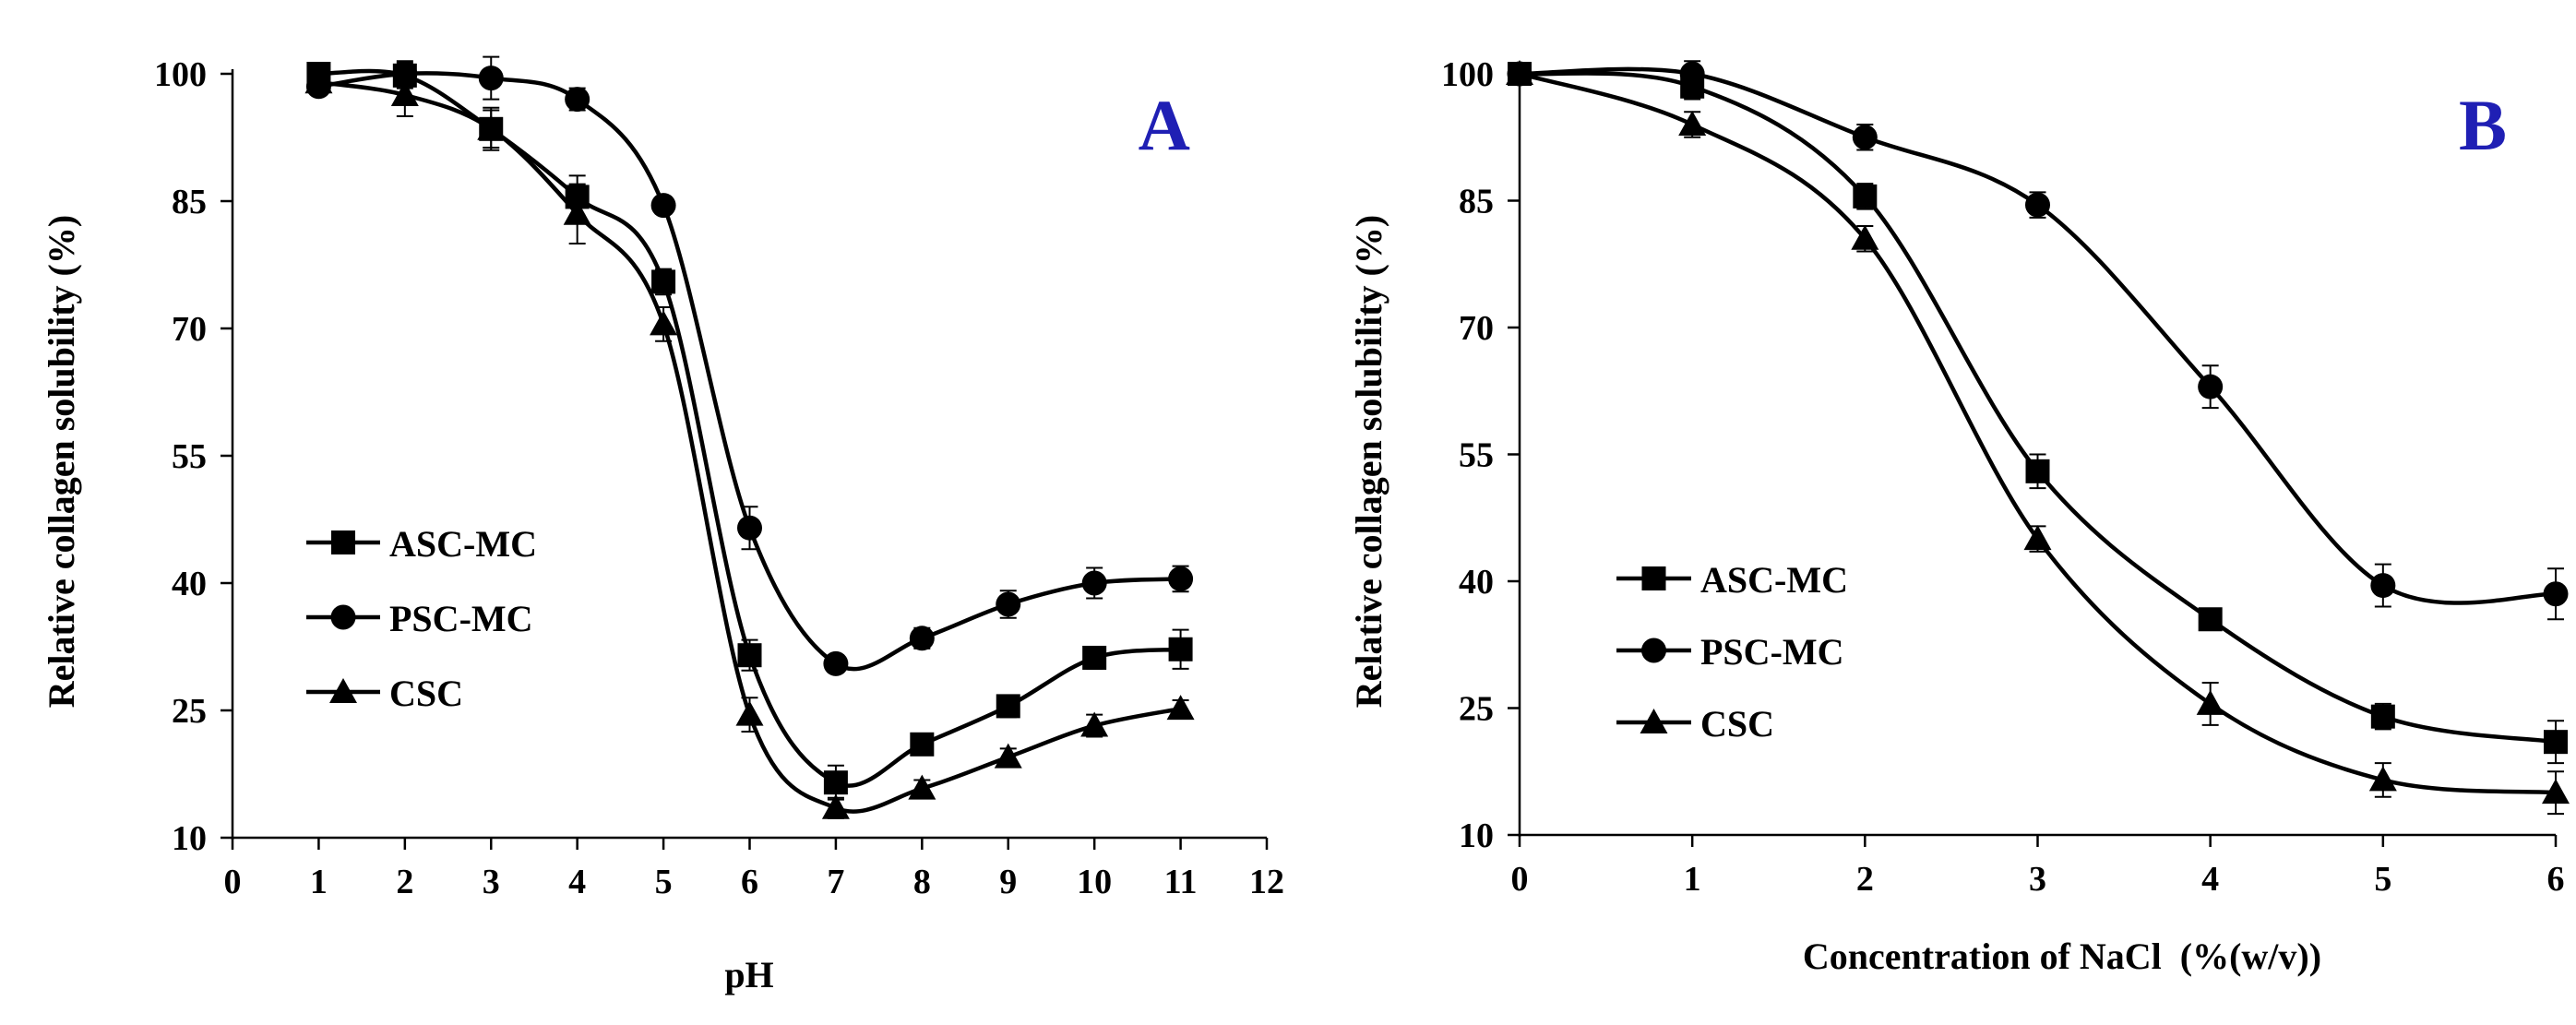  I want to click on panel-a-legend: ASC-MC PSC-MC CSC, so click(463, 619).